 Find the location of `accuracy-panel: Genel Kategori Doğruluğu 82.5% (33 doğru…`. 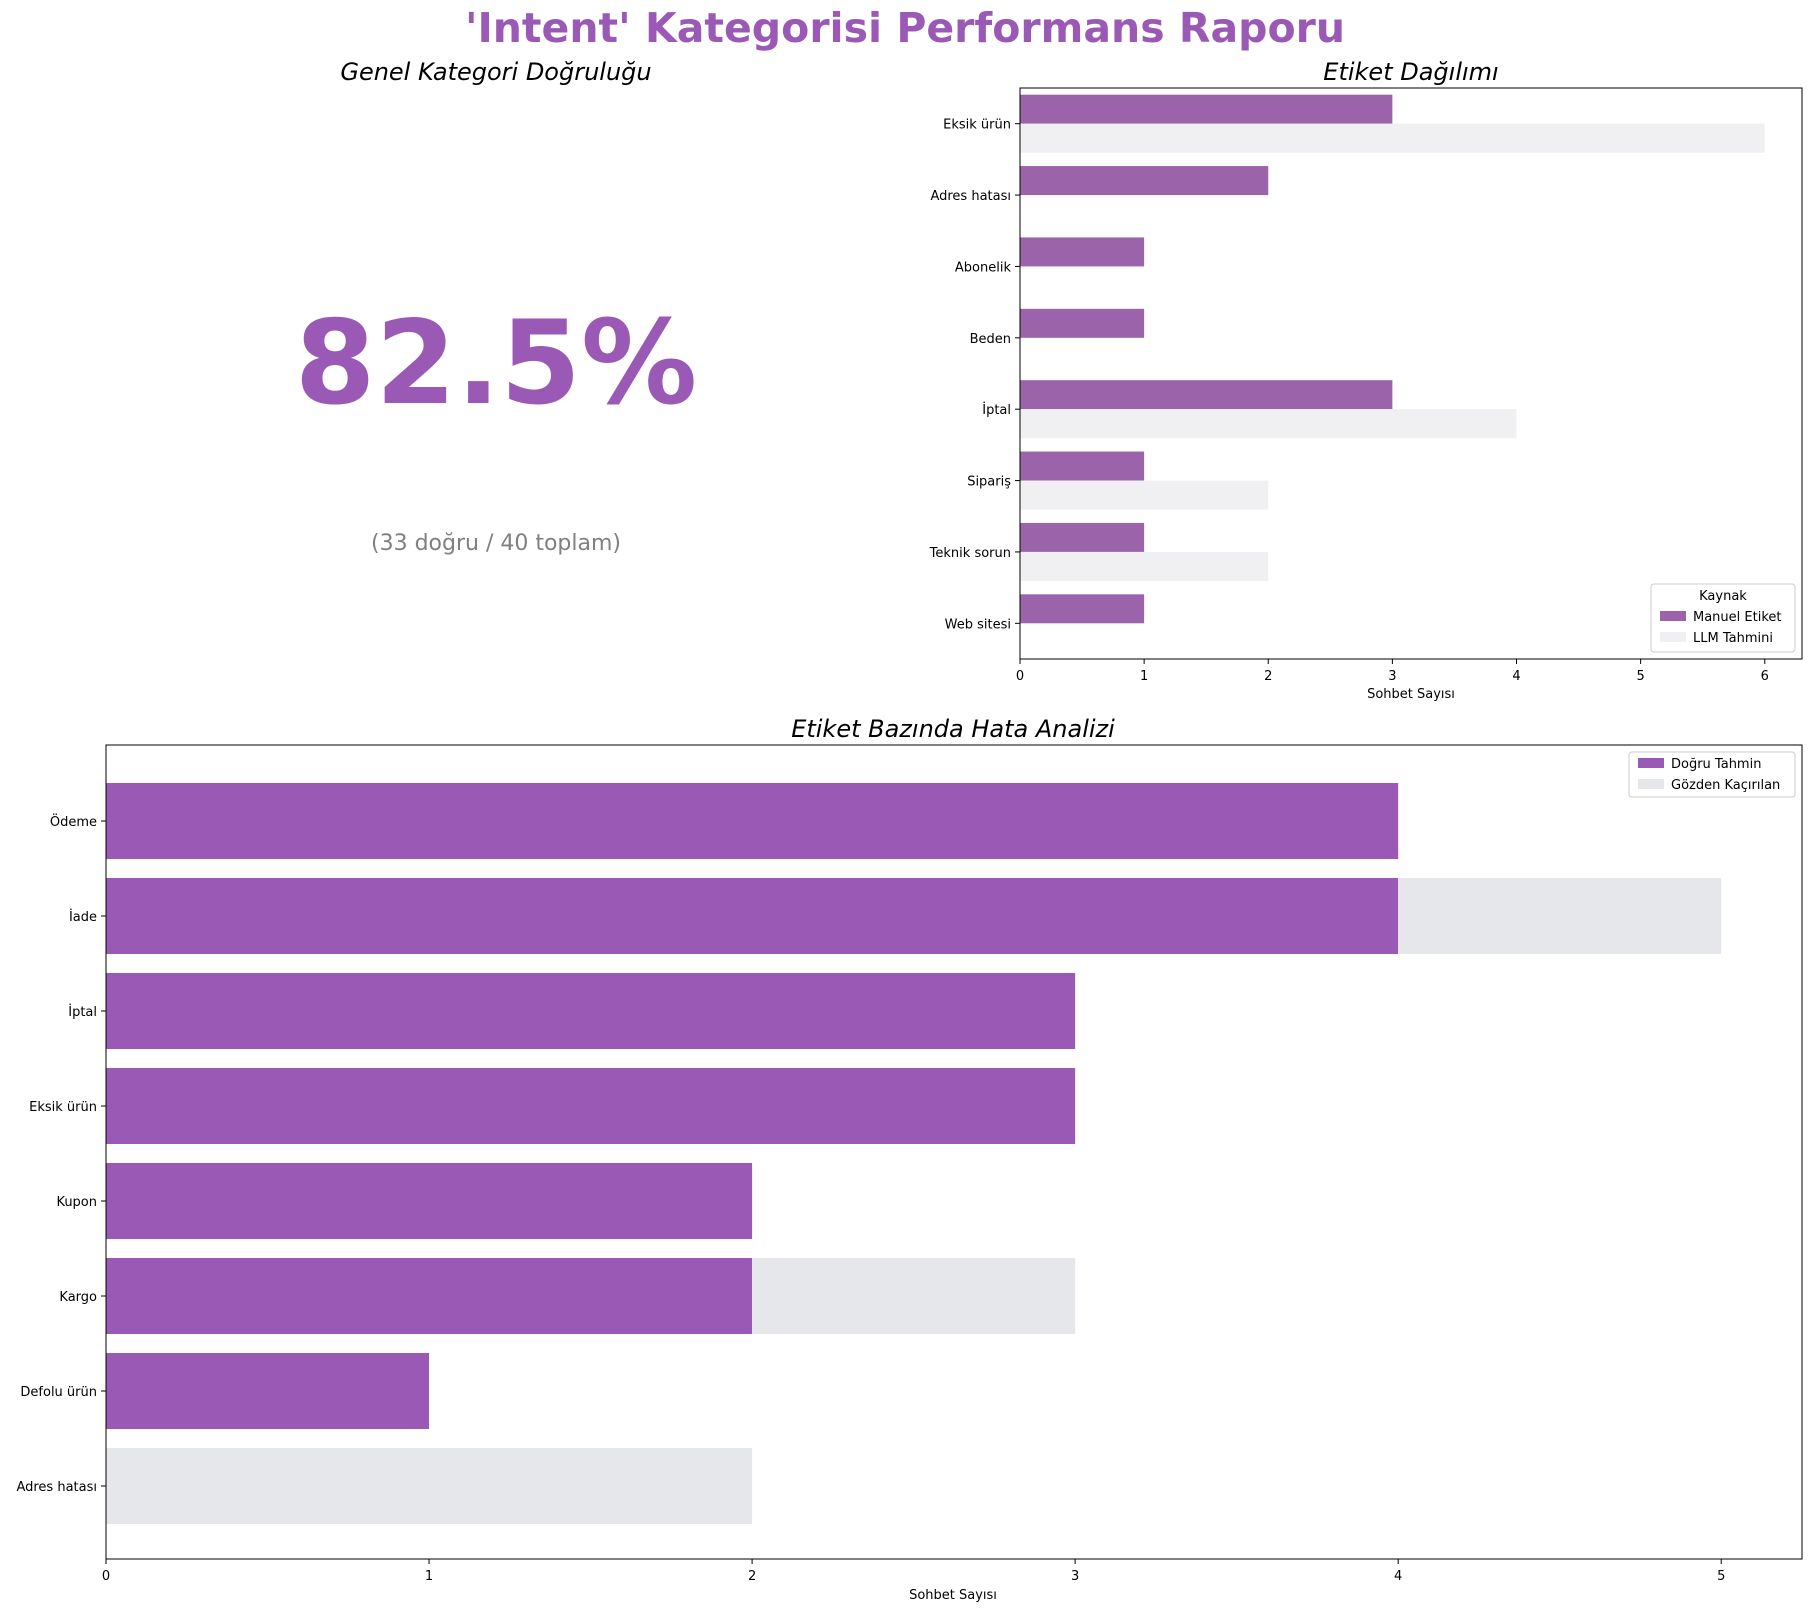

accuracy-panel: Genel Kategori Doğruluğu 82.5% (33 doğru… is located at coordinates (496, 307).